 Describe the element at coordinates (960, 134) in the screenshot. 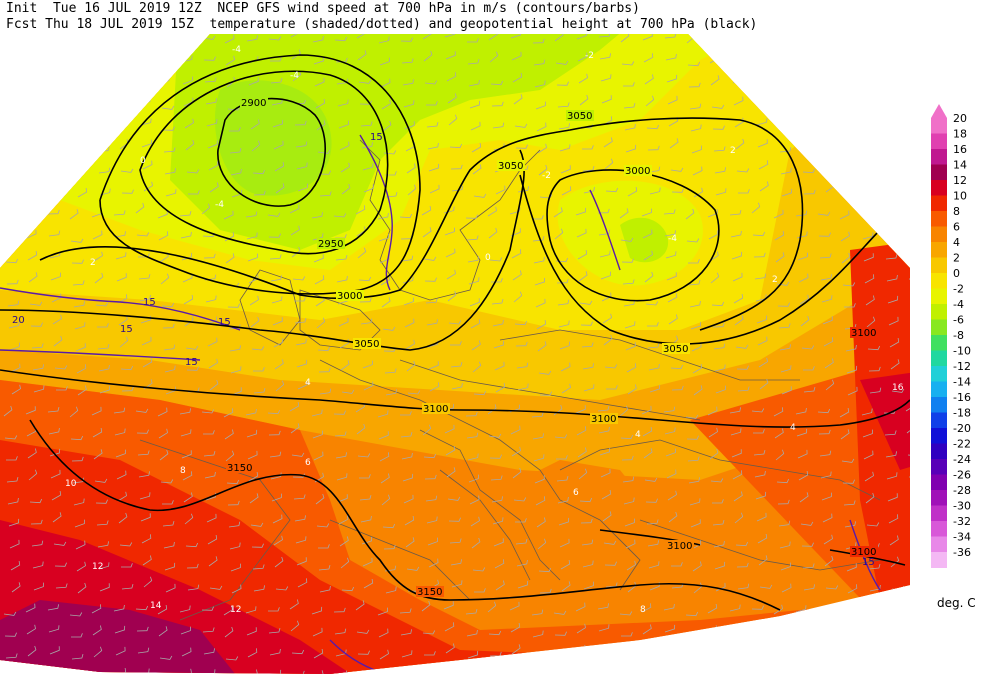

I see `colorbar-label: 18` at that location.